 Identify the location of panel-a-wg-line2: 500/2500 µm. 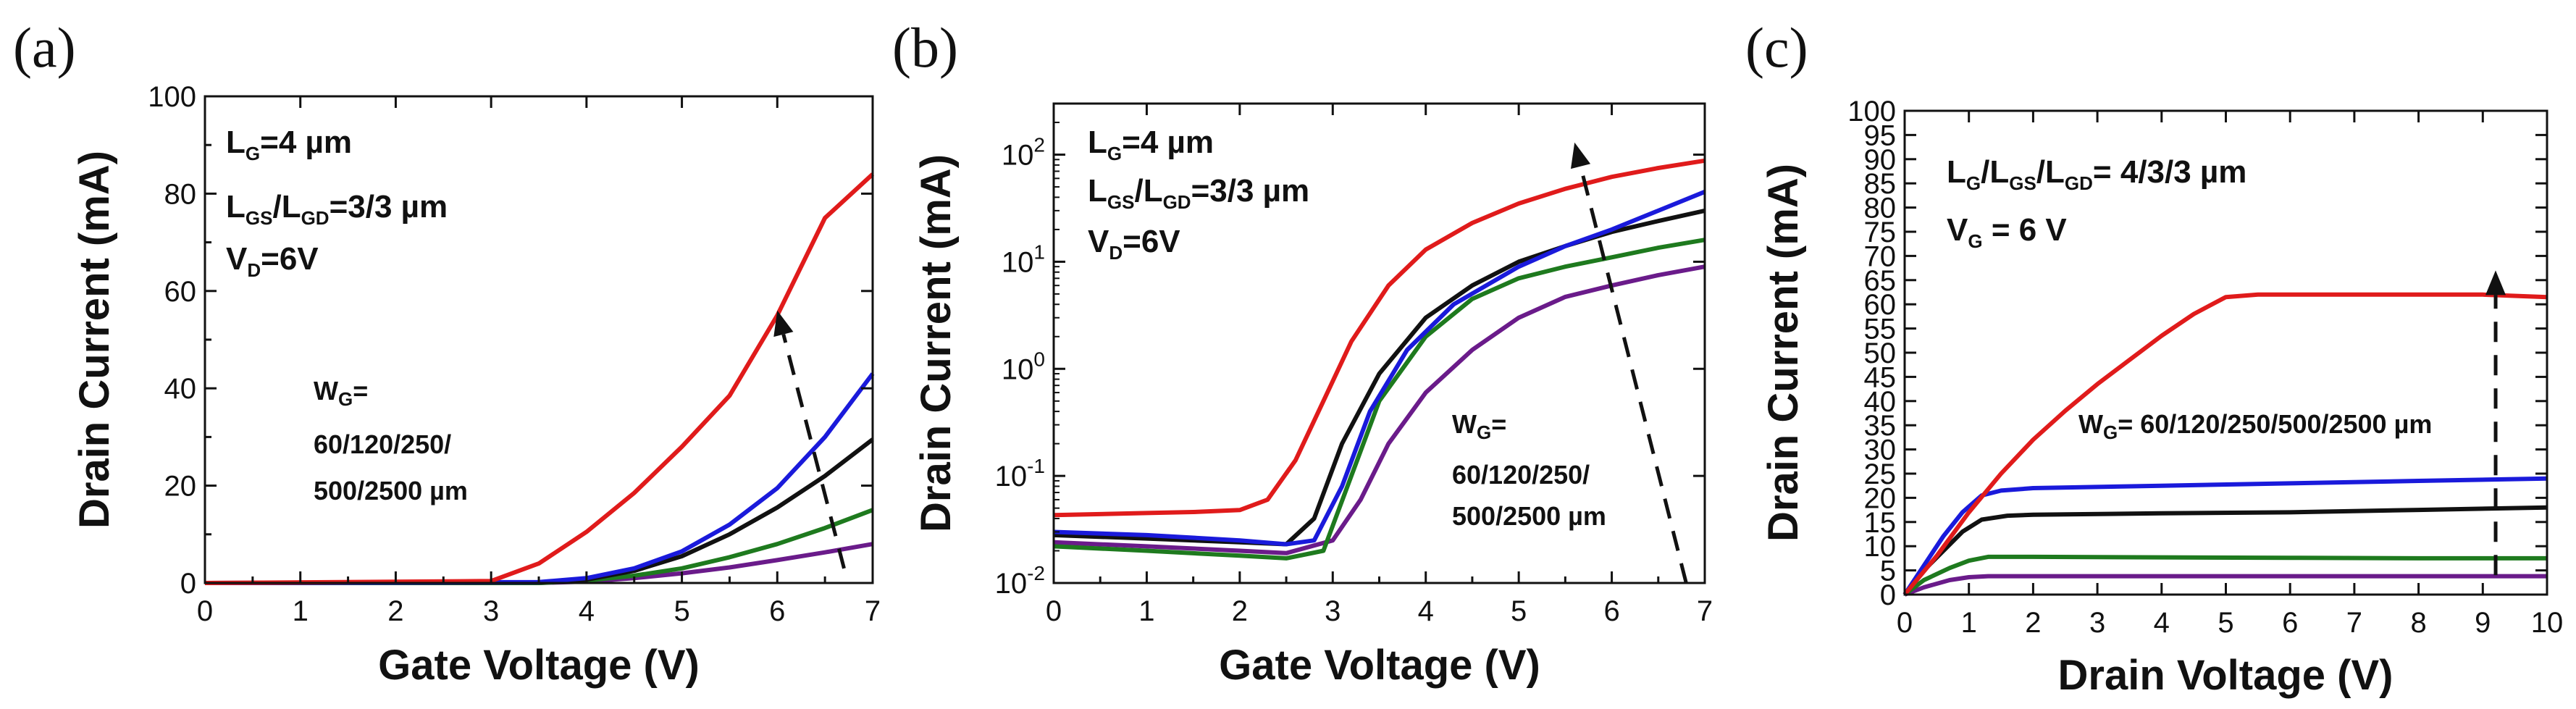
(391, 491).